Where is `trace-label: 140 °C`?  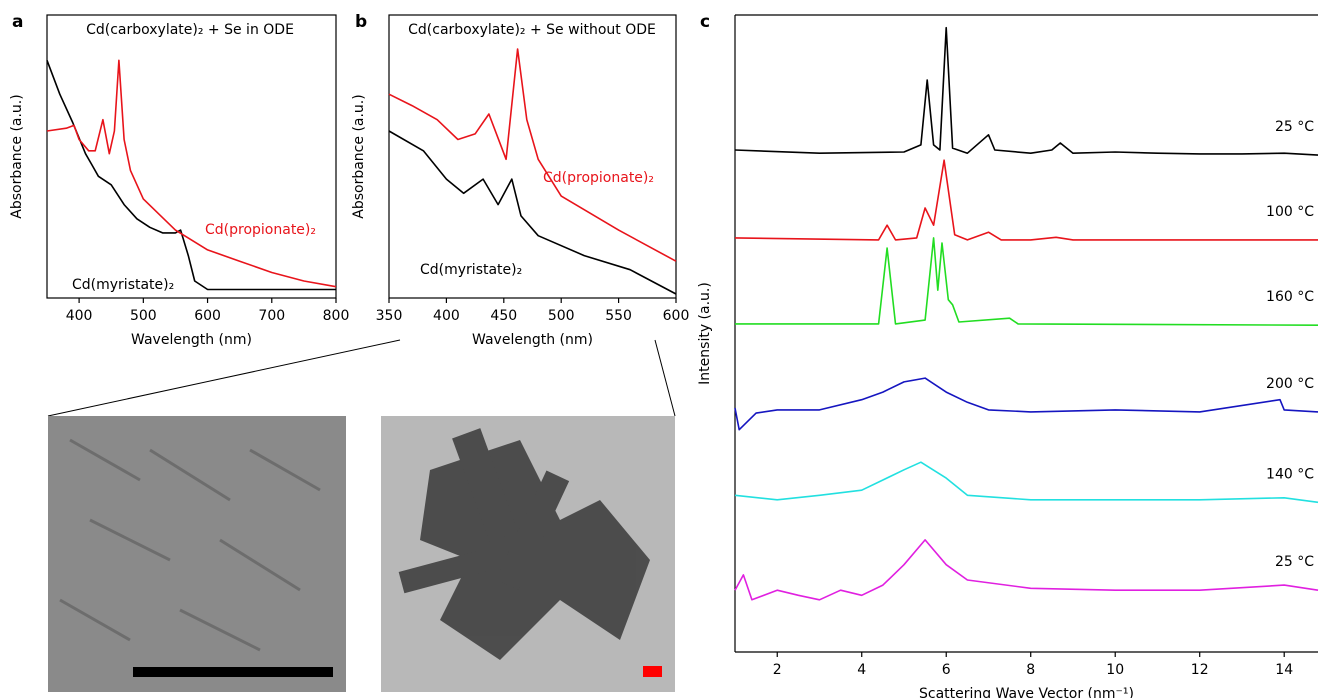
trace-label: 140 °C is located at coordinates (1290, 474).